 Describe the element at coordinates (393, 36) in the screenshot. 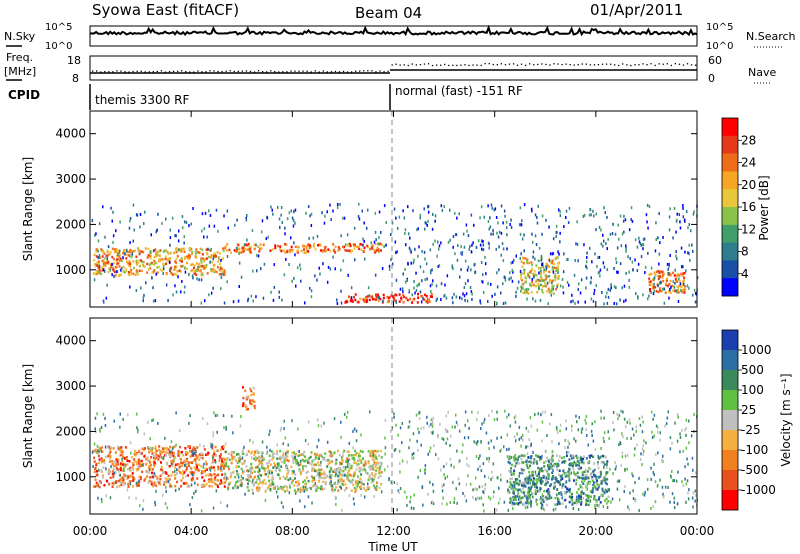

I see `nsky-frame` at that location.